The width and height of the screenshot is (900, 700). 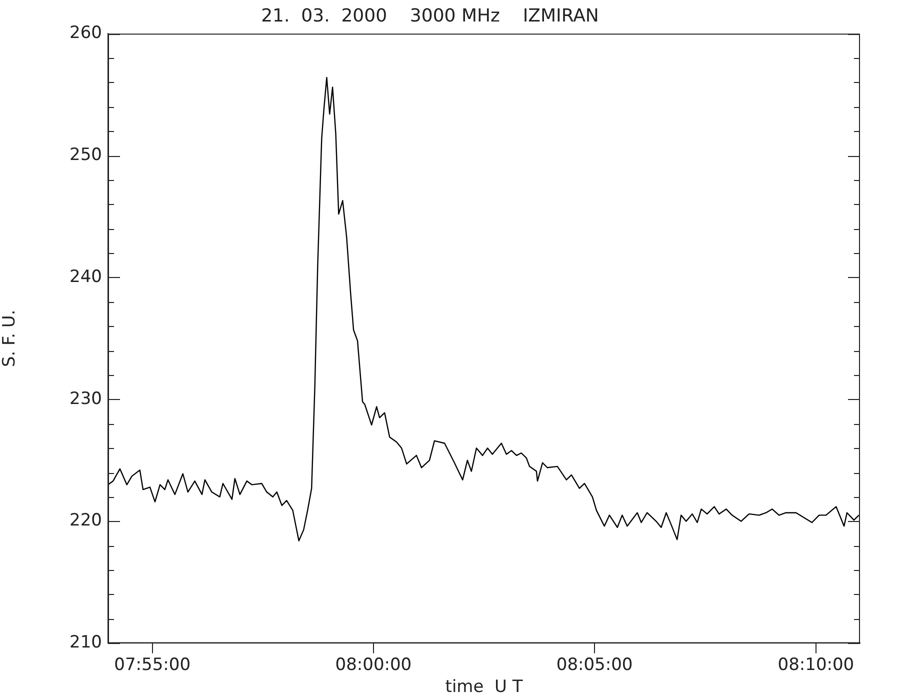 I want to click on y-tick-label: 240, so click(x=86, y=276).